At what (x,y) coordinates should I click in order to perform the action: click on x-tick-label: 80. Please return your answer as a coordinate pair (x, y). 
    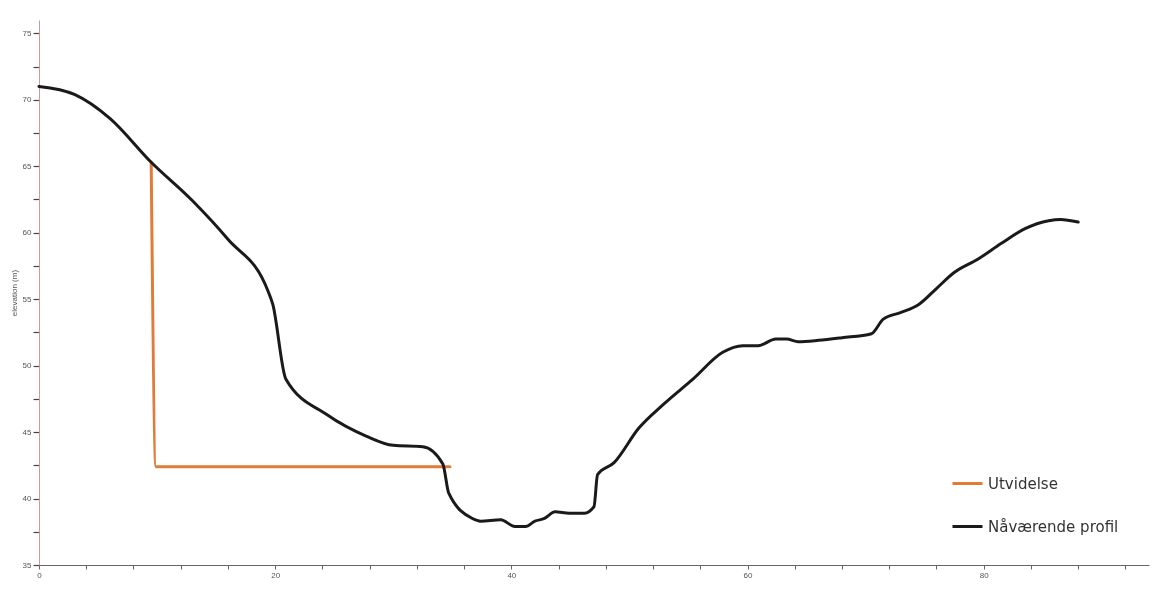
    Looking at the image, I should click on (984, 575).